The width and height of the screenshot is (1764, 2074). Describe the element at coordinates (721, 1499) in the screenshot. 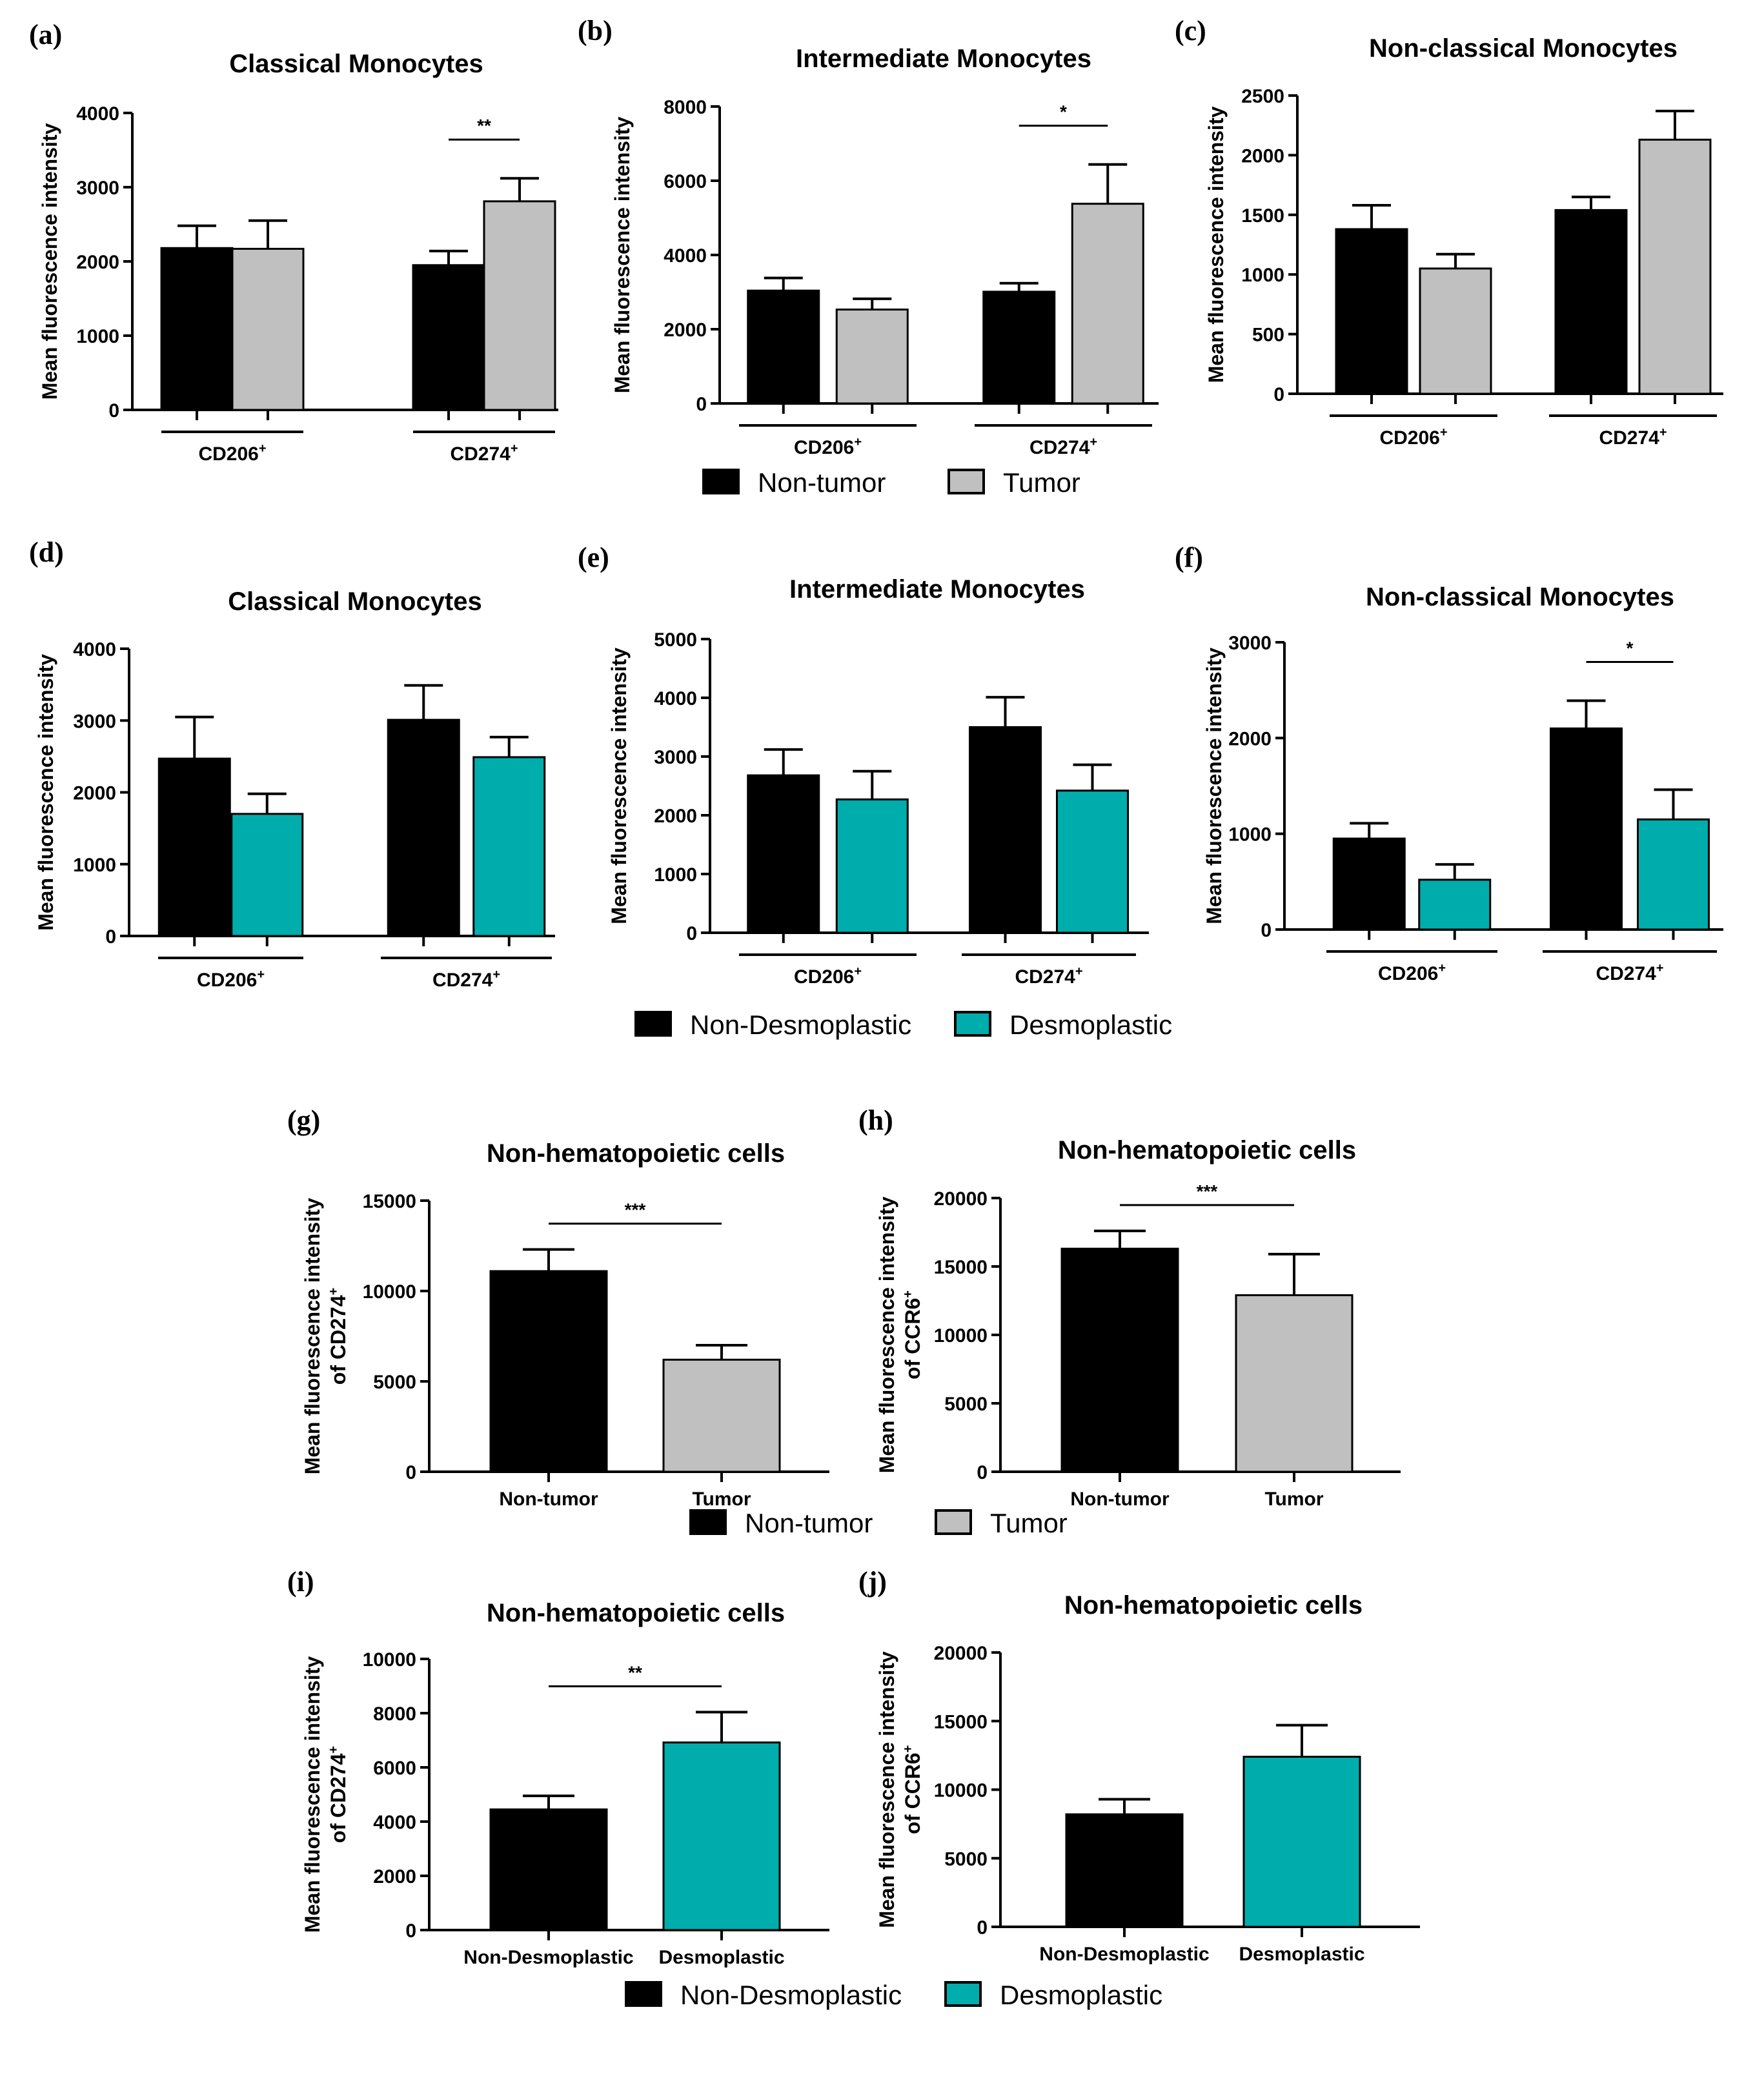

I see `x-category-label: Tumor` at that location.